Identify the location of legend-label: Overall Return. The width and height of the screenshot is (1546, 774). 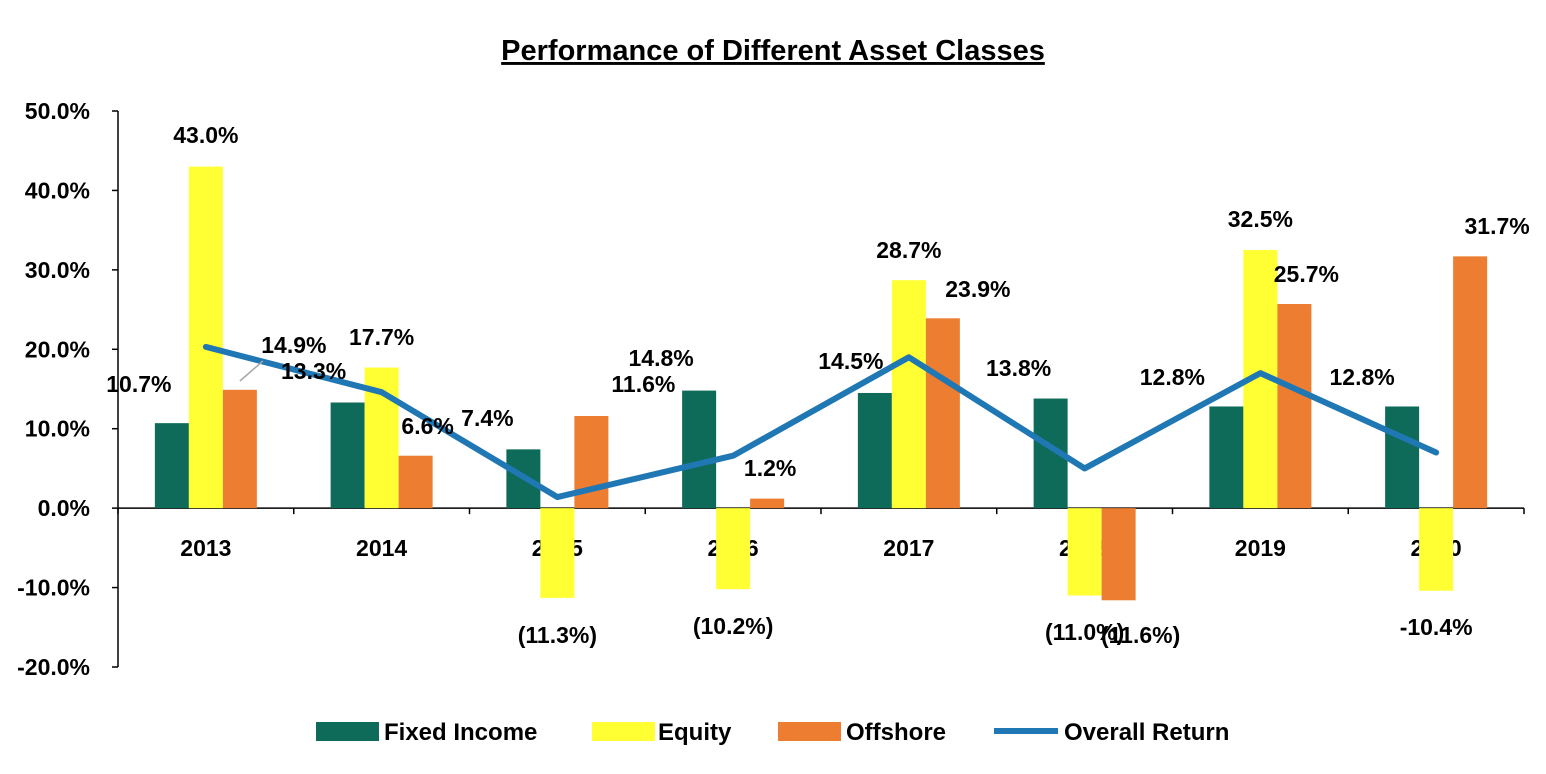
(1146, 732).